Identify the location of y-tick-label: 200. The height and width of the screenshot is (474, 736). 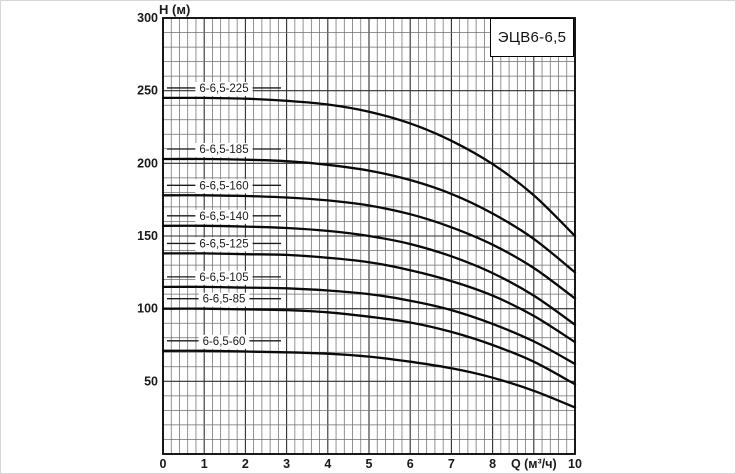
(147, 163).